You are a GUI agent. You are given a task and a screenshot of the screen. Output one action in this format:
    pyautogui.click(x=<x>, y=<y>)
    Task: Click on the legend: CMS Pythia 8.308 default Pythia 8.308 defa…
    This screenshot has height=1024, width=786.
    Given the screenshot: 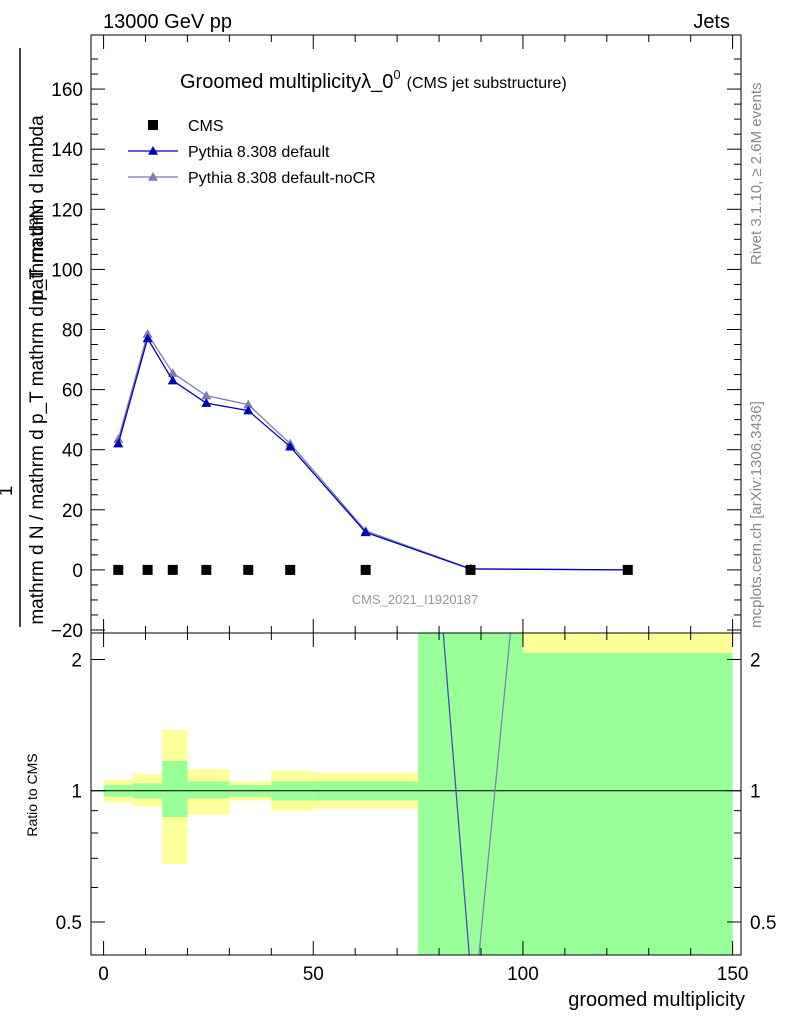 What is the action you would take?
    pyautogui.click(x=252, y=152)
    